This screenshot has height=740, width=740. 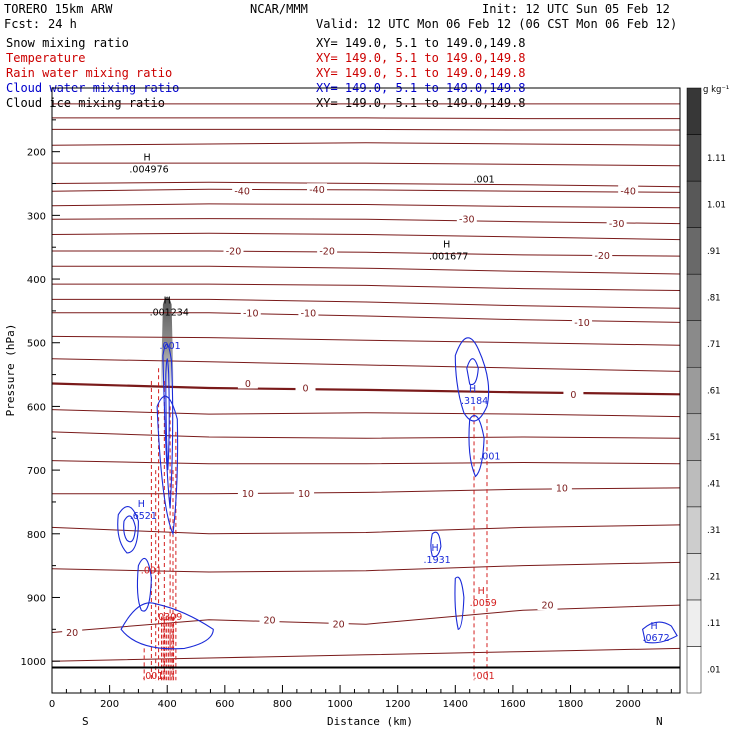 I want to click on extremum-value: .6521, so click(x=143, y=516).